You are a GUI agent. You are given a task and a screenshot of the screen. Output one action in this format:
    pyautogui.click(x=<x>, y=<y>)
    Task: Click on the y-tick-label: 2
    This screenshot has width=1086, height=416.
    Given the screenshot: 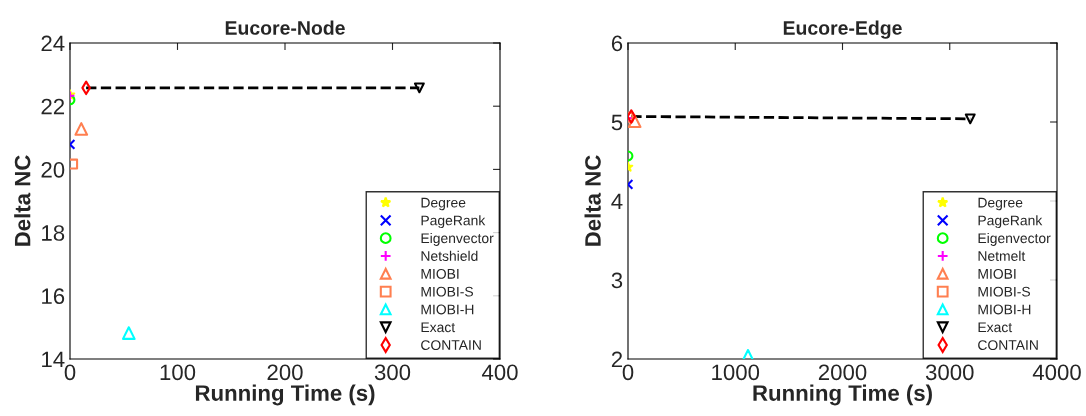 What is the action you would take?
    pyautogui.click(x=617, y=359)
    